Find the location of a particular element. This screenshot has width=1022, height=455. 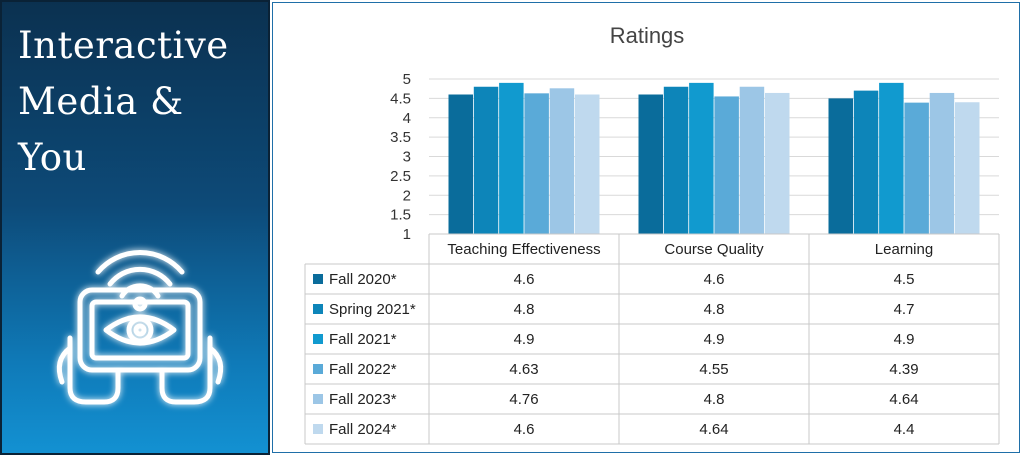

legend-entry: Fall 2023* is located at coordinates (363, 399).